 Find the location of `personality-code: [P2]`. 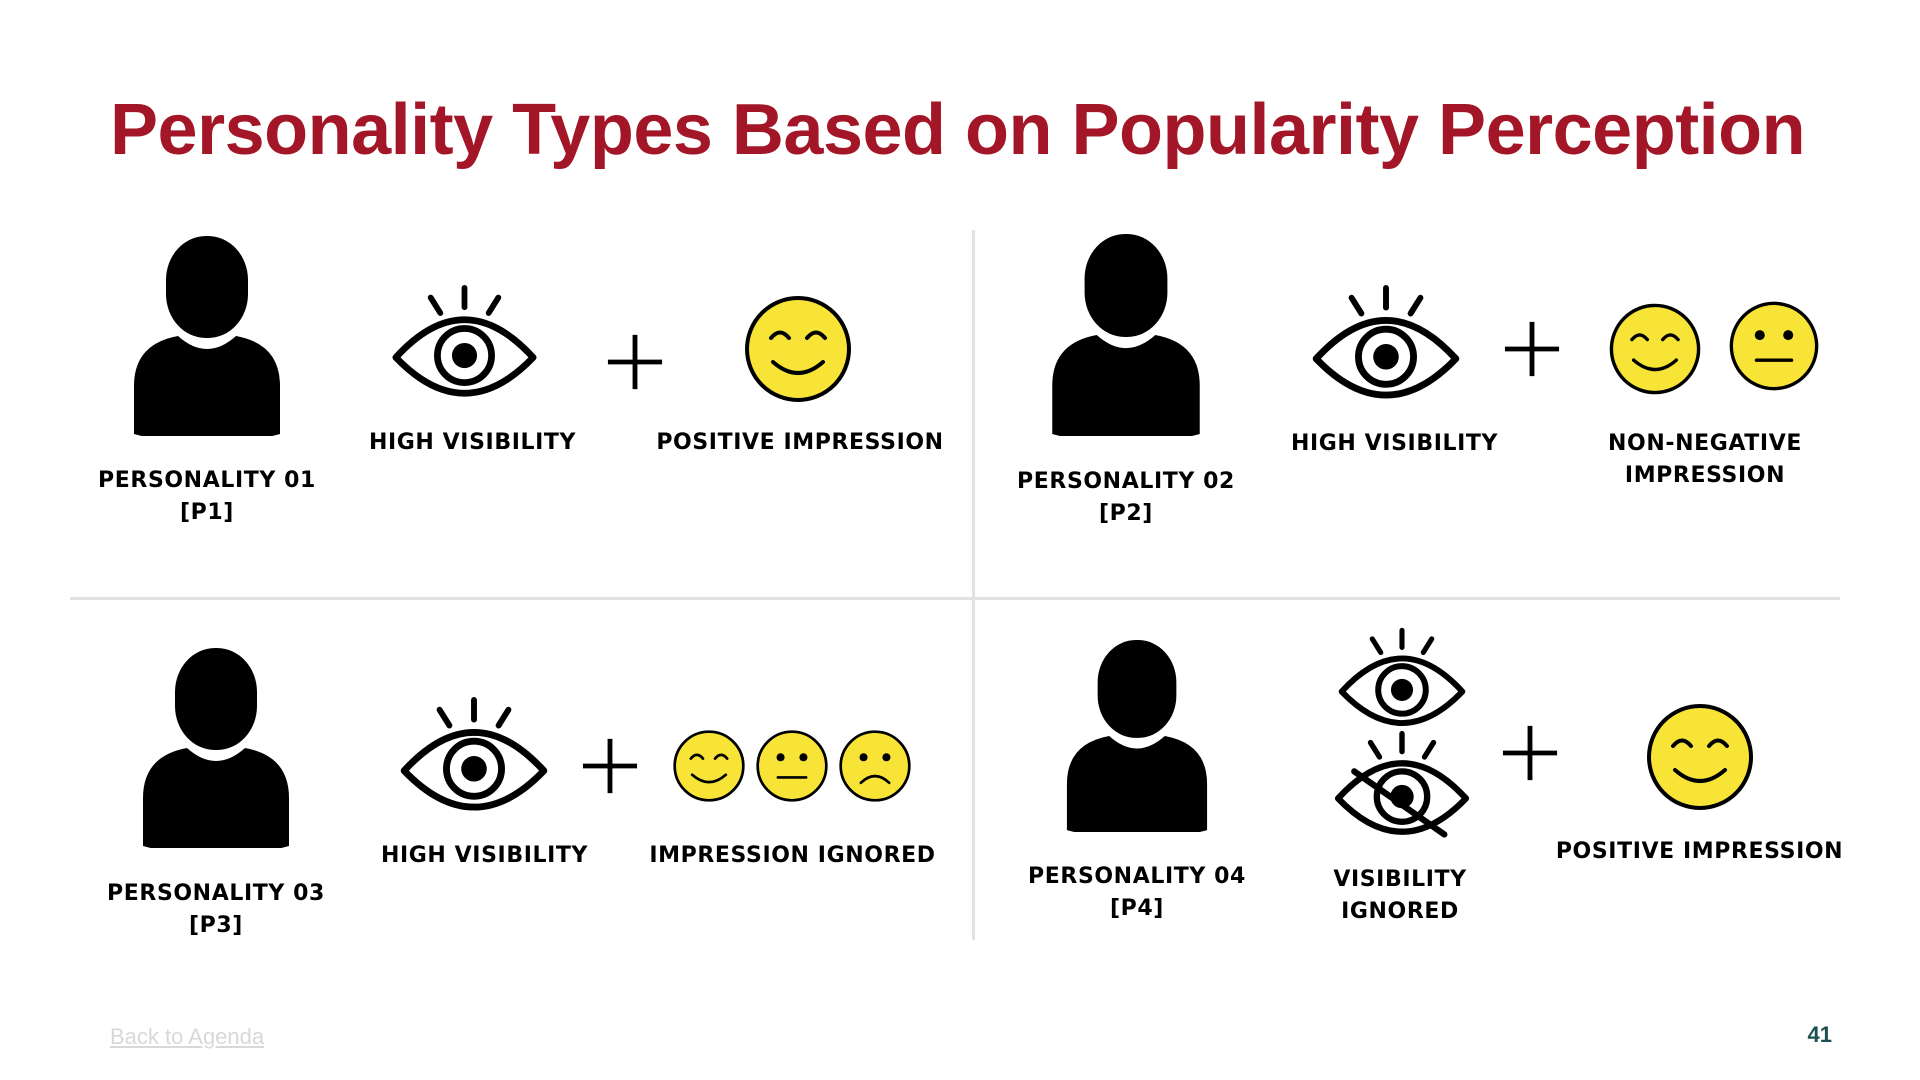

personality-code: [P2] is located at coordinates (1126, 513).